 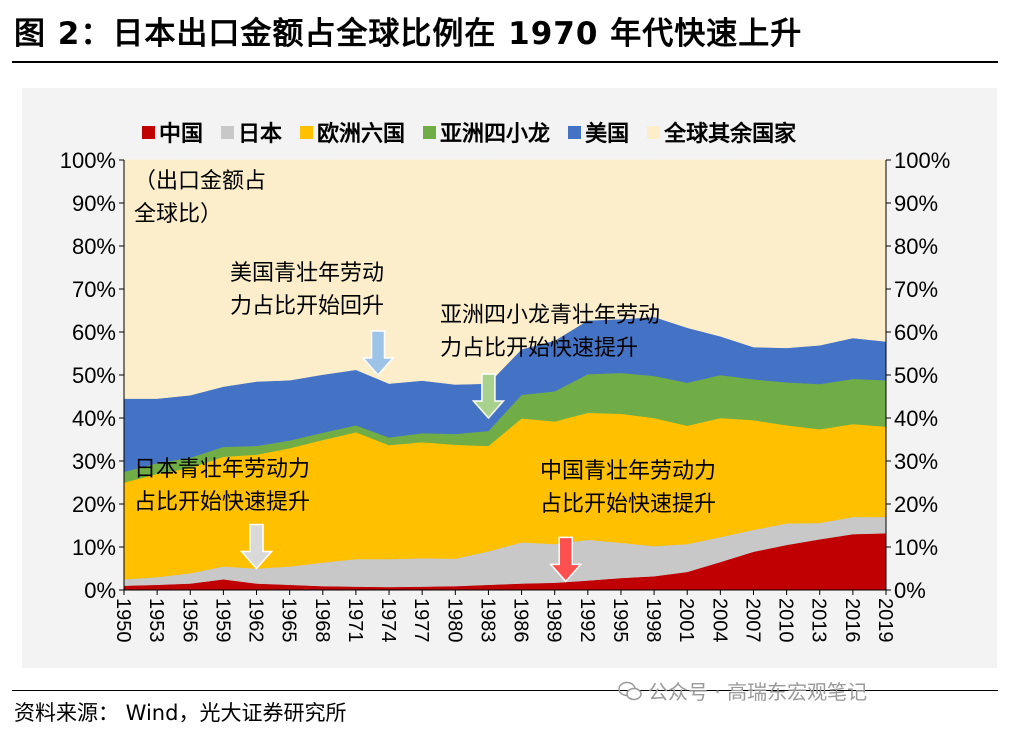 What do you see at coordinates (922, 160) in the screenshot?
I see `y-tick-label-right: 100%` at bounding box center [922, 160].